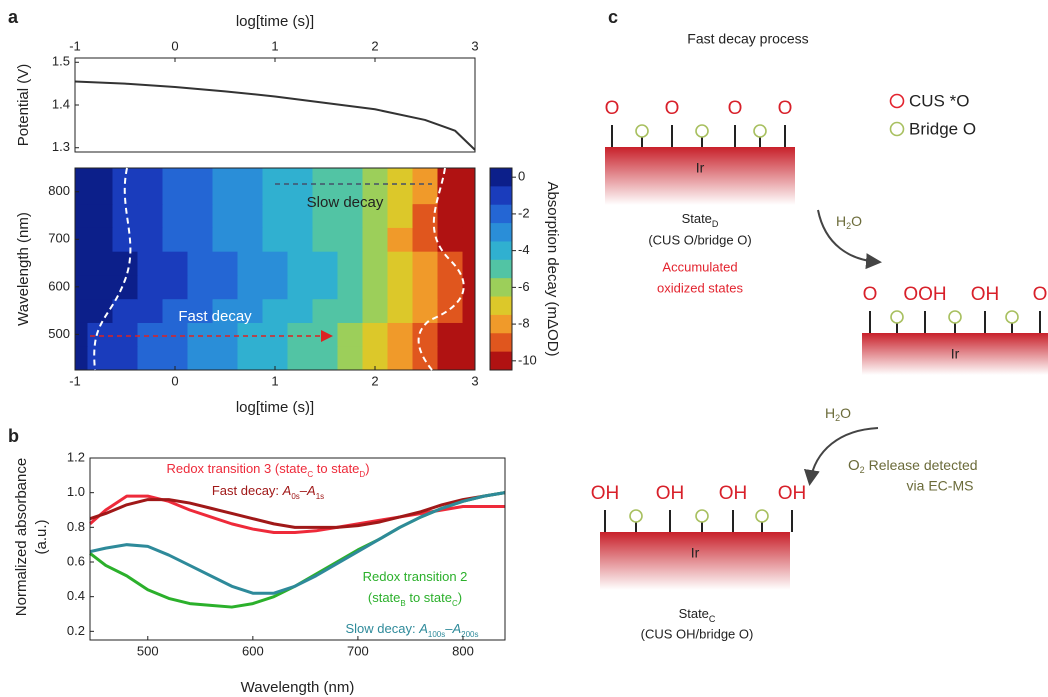 The width and height of the screenshot is (1048, 697). I want to click on annotation-part: A, so click(287, 490).